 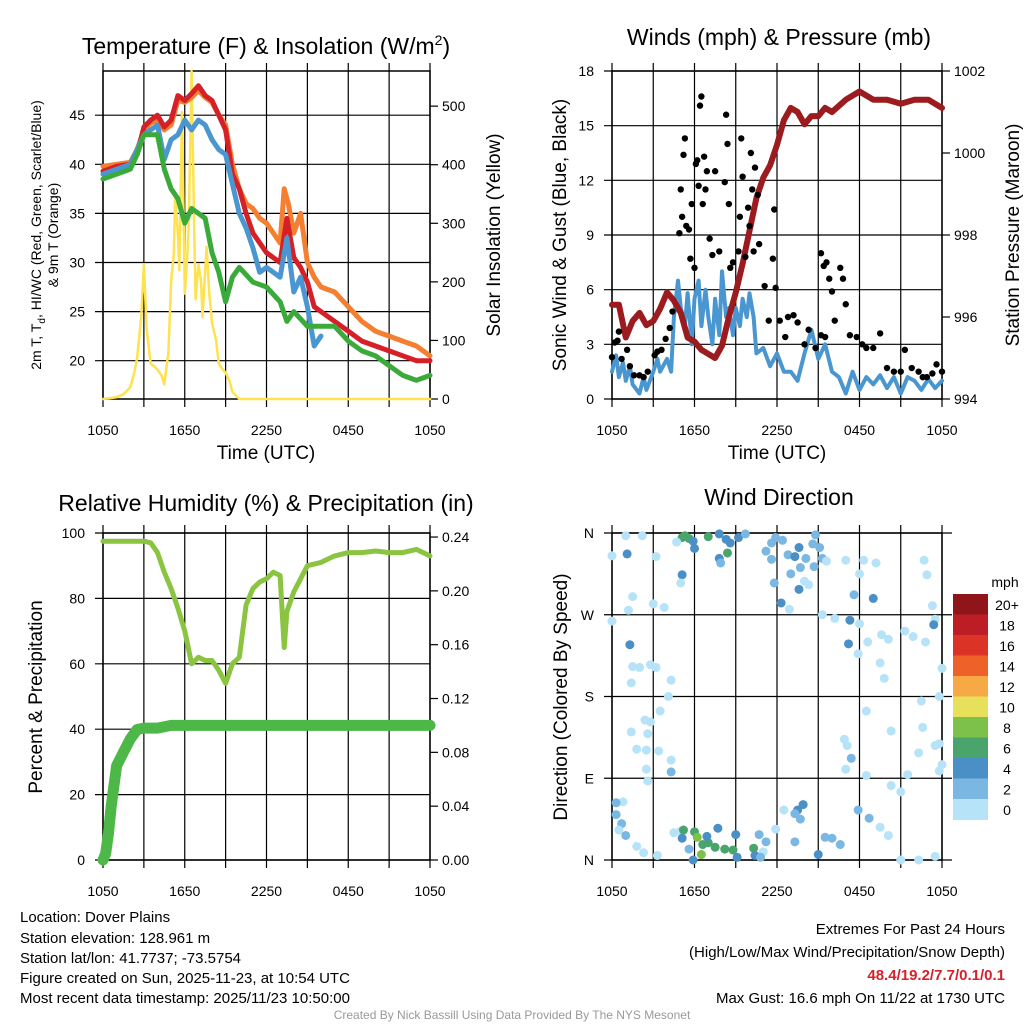 I want to click on wind-direction-y-axis-label: Direction (Colored By Speed), so click(x=561, y=696).